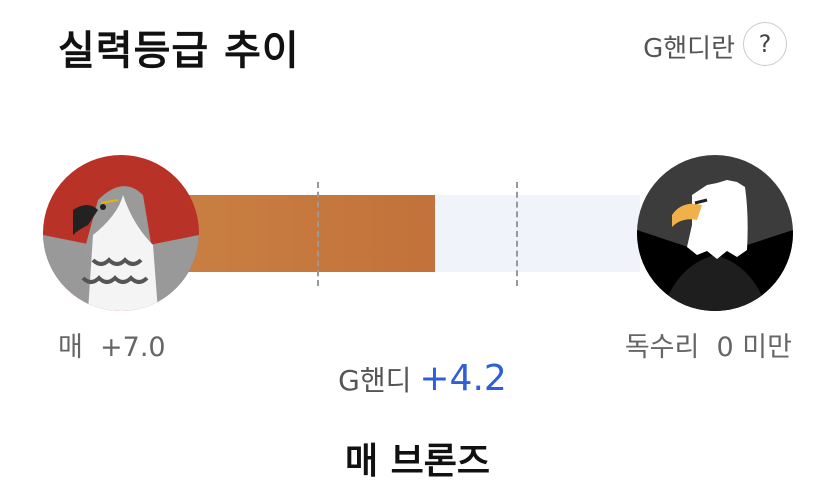 The height and width of the screenshot is (502, 835). Describe the element at coordinates (754, 347) in the screenshot. I see `end-grade-value: 0 미만` at that location.